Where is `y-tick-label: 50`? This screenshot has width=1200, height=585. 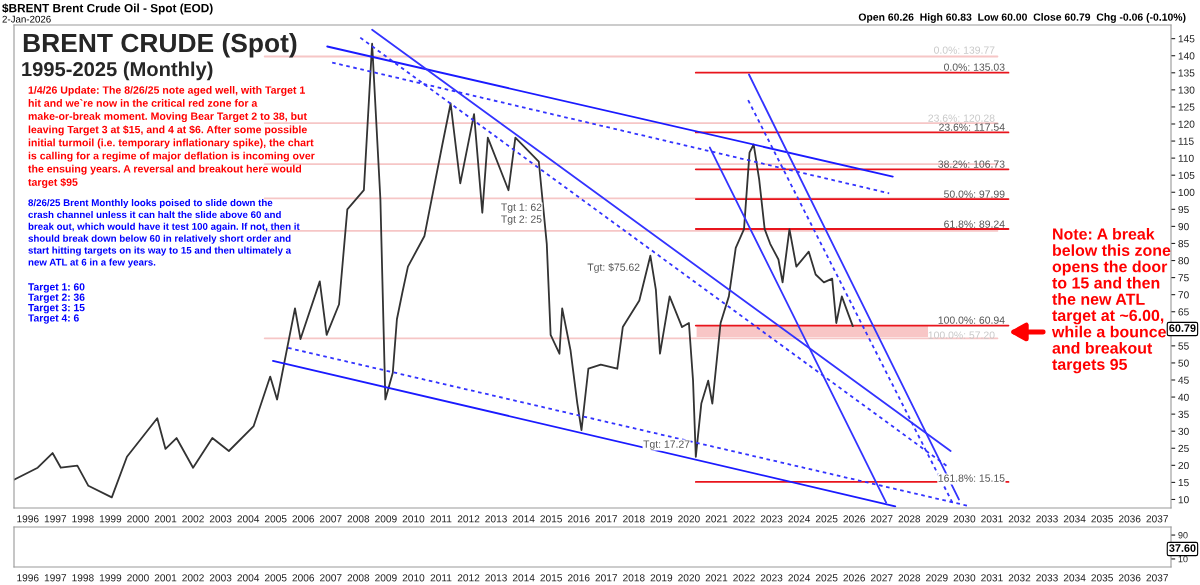
y-tick-label: 50 is located at coordinates (1183, 363).